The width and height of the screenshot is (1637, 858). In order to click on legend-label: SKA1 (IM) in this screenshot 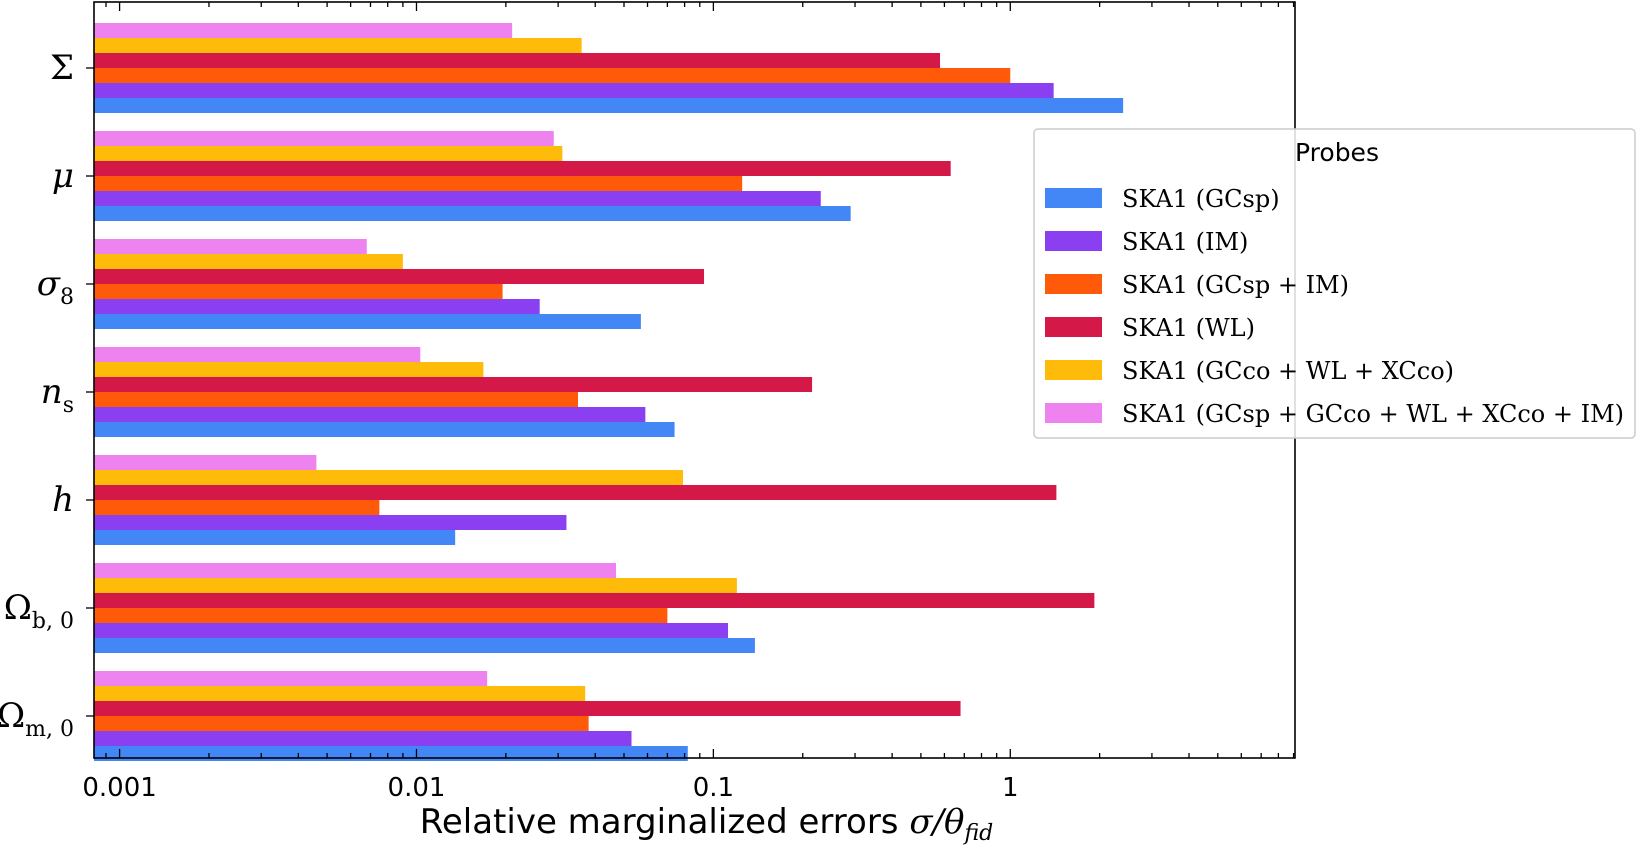, I will do `click(1185, 242)`.